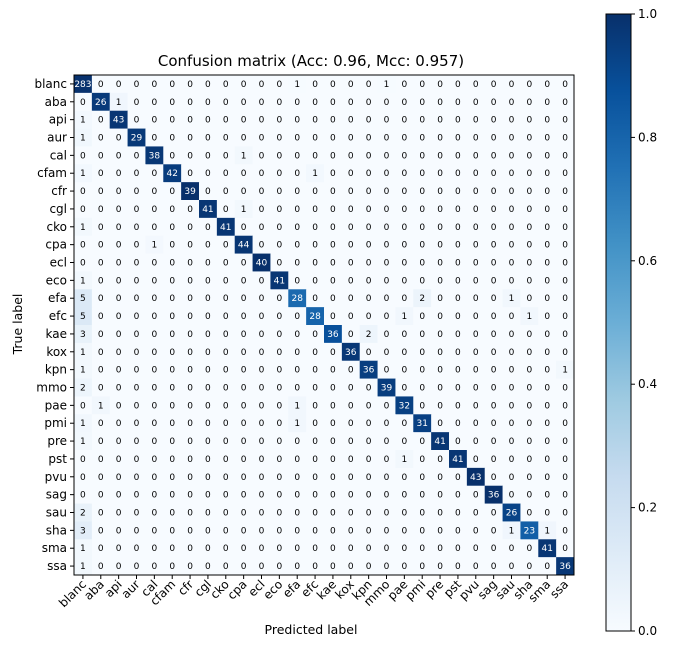 This screenshot has width=676, height=649. What do you see at coordinates (83, 317) in the screenshot?
I see `cell-value-label: 5` at bounding box center [83, 317].